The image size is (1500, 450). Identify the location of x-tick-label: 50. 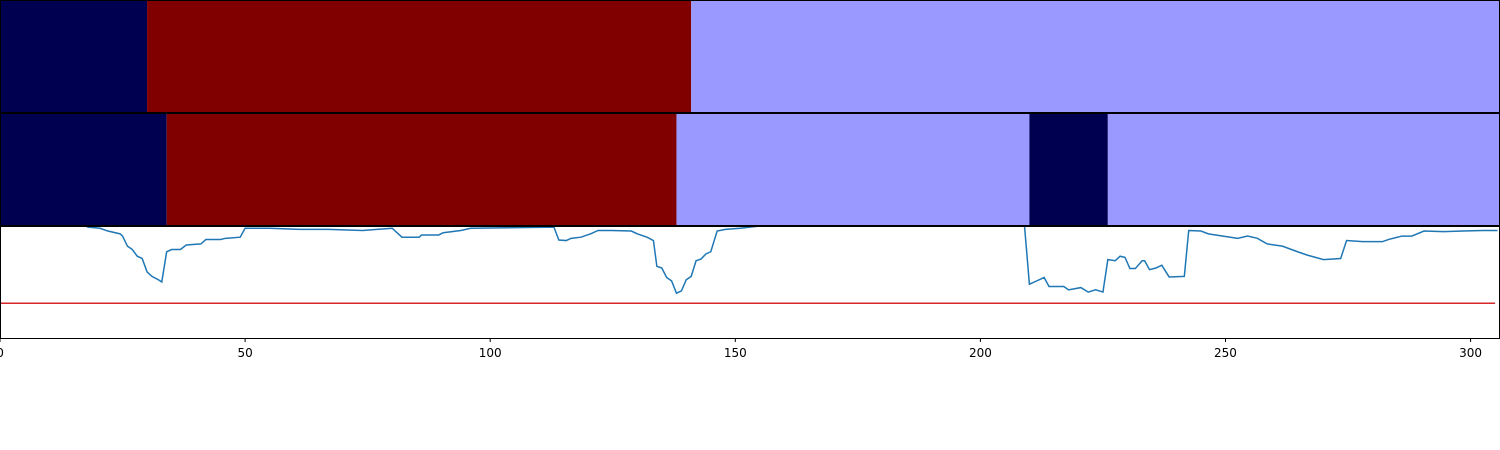
(244, 353).